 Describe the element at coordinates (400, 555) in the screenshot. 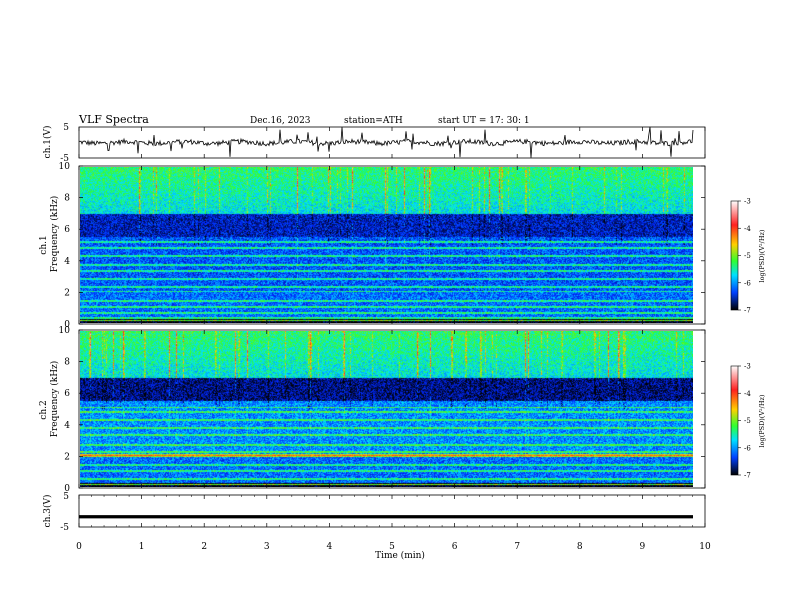

I see `time-axis-label: Time (min)` at that location.